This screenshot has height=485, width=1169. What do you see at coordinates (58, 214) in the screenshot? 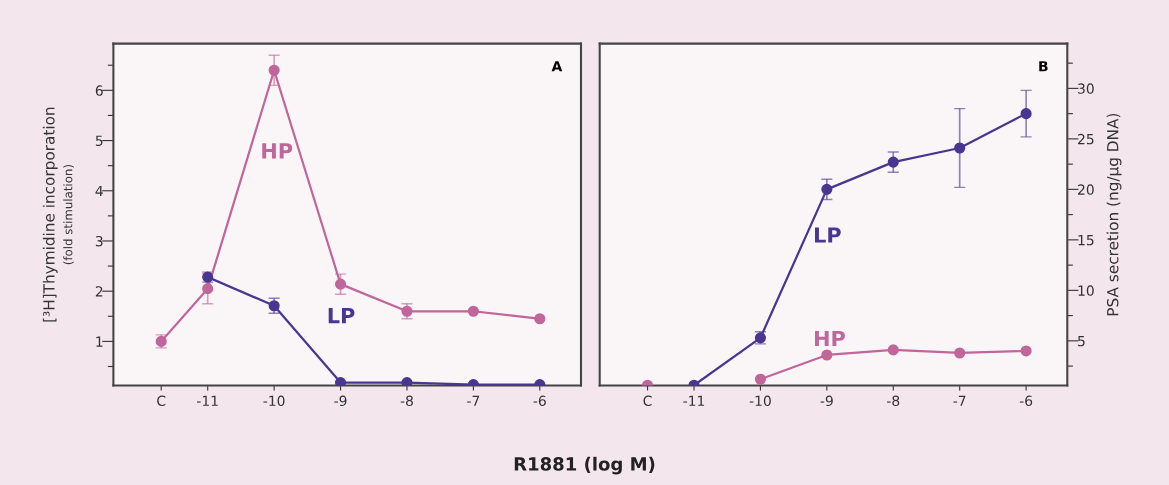
I see `y-axis-title: [³H]Thymidine incorporation (fold stimulation)` at bounding box center [58, 214].